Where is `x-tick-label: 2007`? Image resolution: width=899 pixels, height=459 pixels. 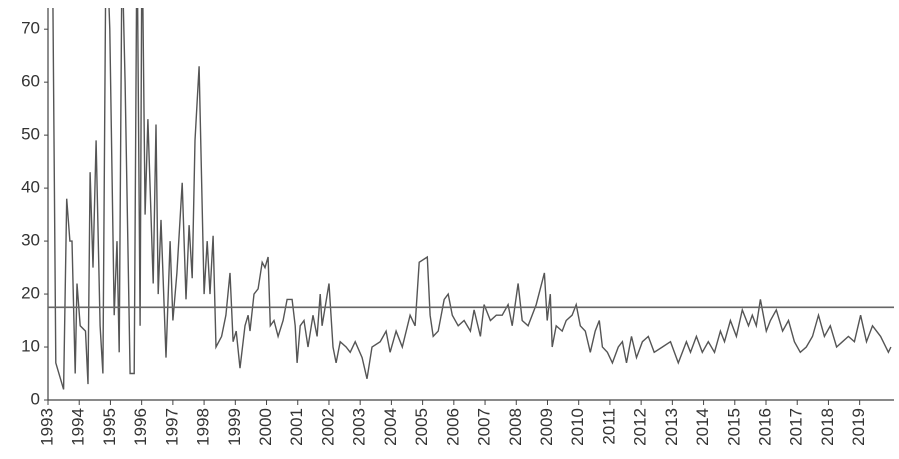
x-tick-label: 2007 is located at coordinates (484, 427).